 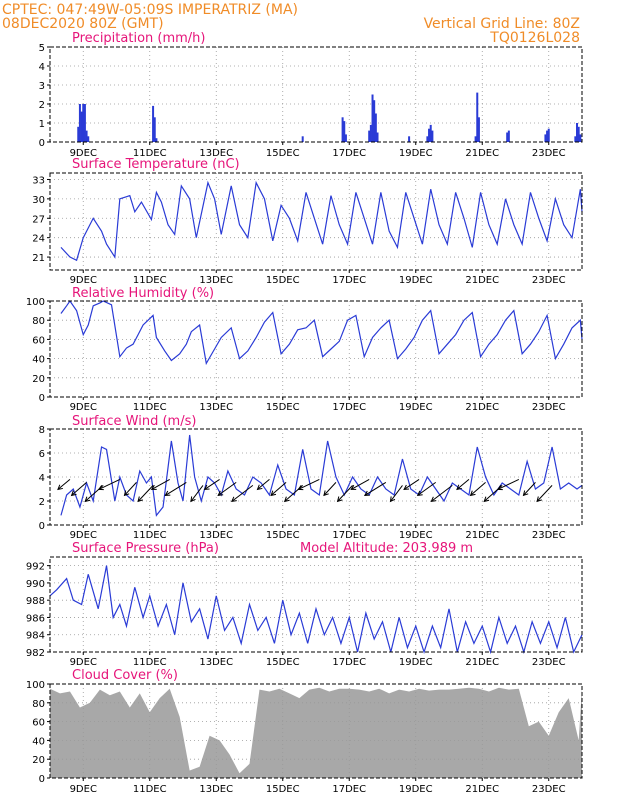 I want to click on x-tick-label: 19DEC, so click(x=416, y=407).